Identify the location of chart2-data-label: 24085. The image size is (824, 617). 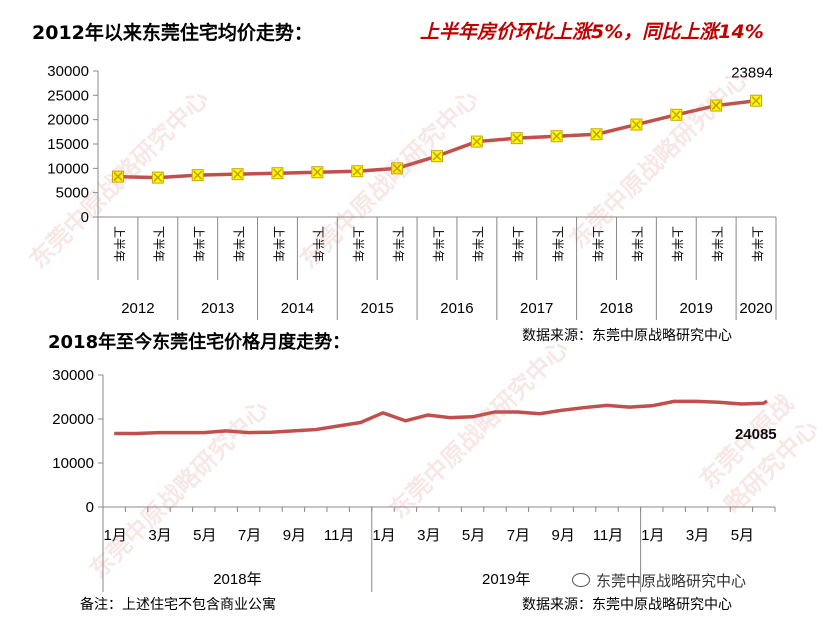
(756, 434).